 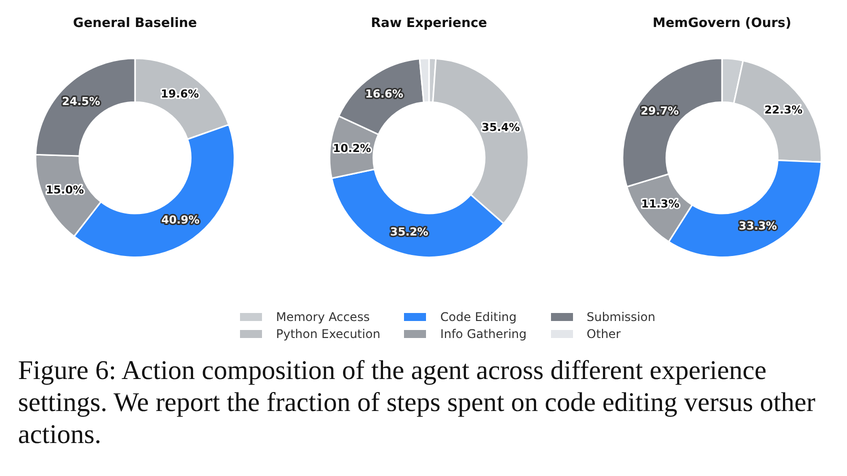 I want to click on legend-label: Memory Access, so click(x=323, y=317).